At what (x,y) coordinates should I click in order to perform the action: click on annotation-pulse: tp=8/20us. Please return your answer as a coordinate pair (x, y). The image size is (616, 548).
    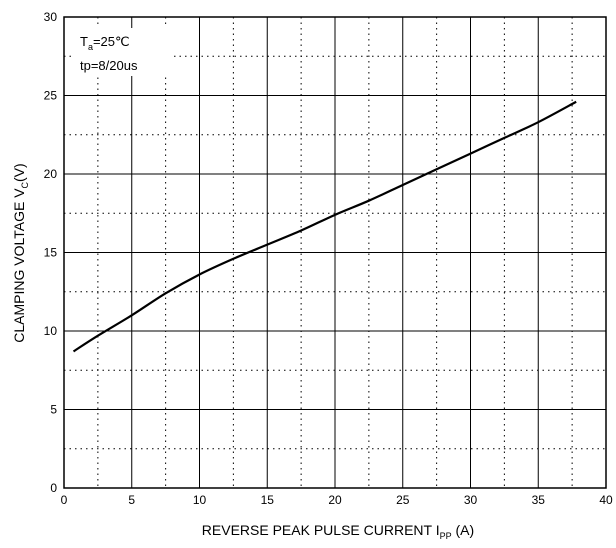
    Looking at the image, I should click on (109, 65).